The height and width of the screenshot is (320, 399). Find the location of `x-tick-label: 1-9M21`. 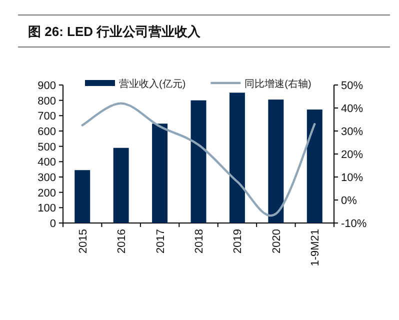

x-tick-label: 1-9M21 is located at coordinates (316, 247).